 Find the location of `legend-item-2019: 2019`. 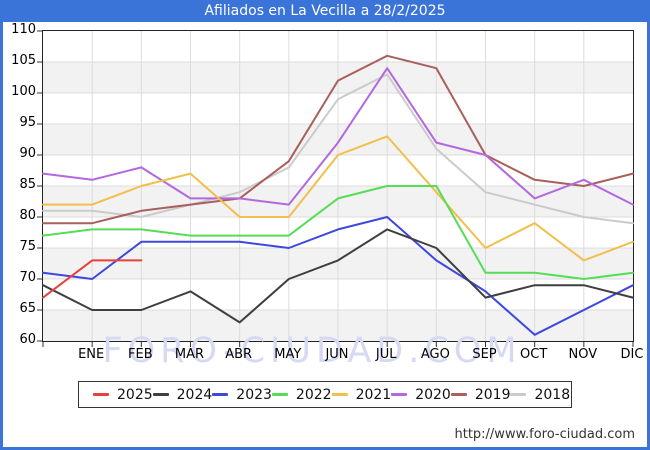

legend-item-2019: 2019 is located at coordinates (480, 394).